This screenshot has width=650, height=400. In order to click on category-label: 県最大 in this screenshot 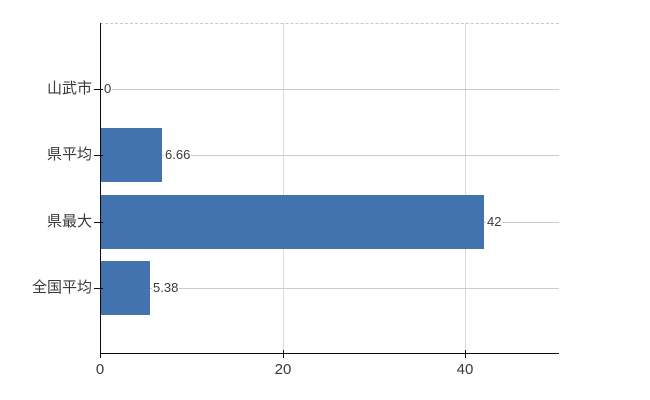, I will do `click(69, 221)`.